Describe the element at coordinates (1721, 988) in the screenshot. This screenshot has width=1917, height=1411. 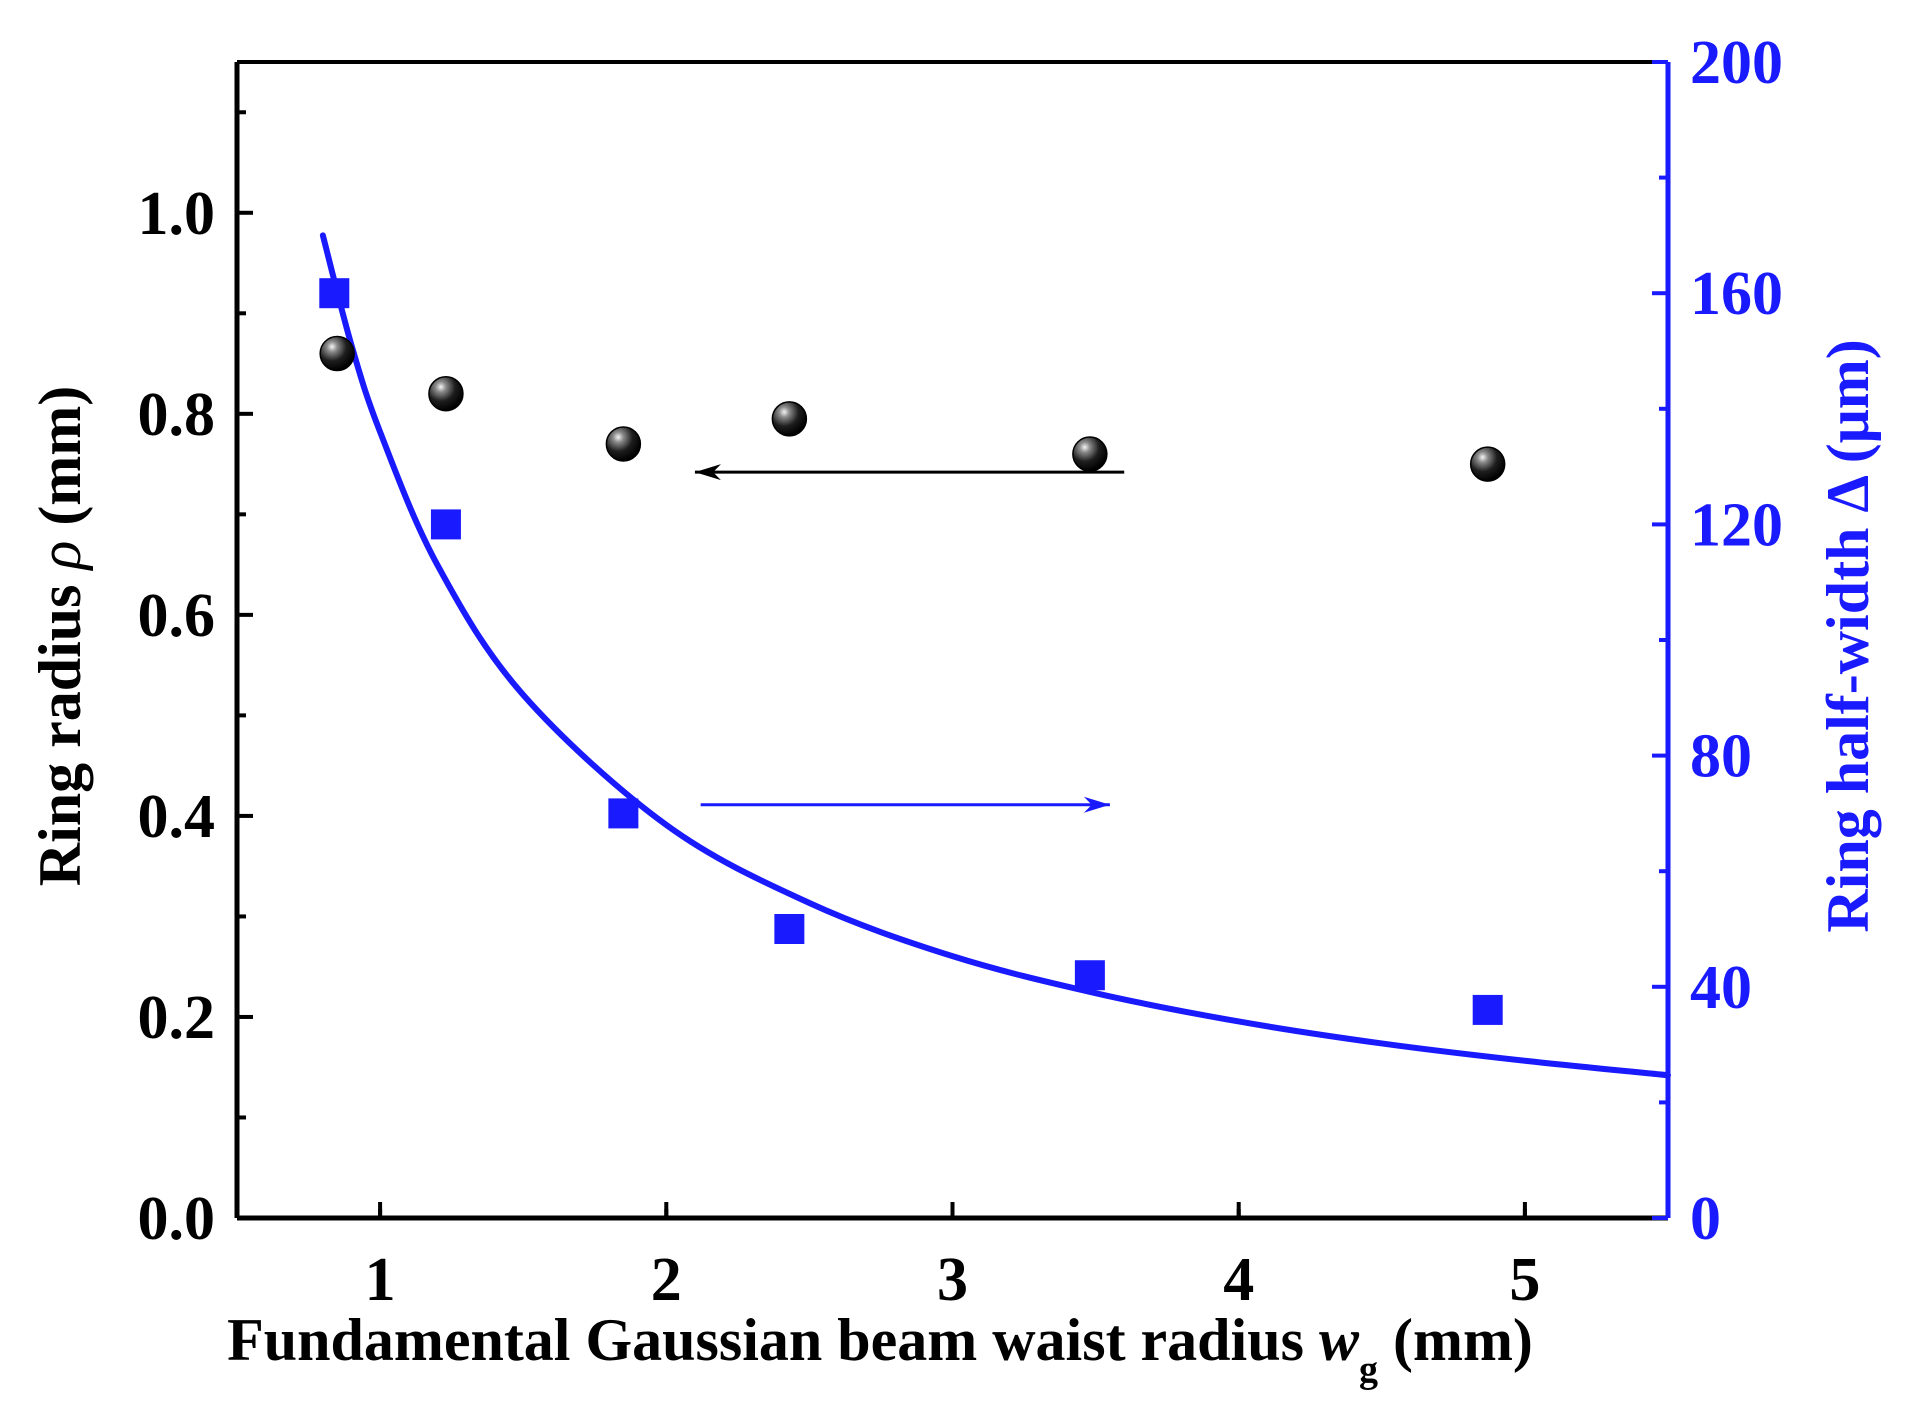
I see `y-right-tick-label: 40` at that location.